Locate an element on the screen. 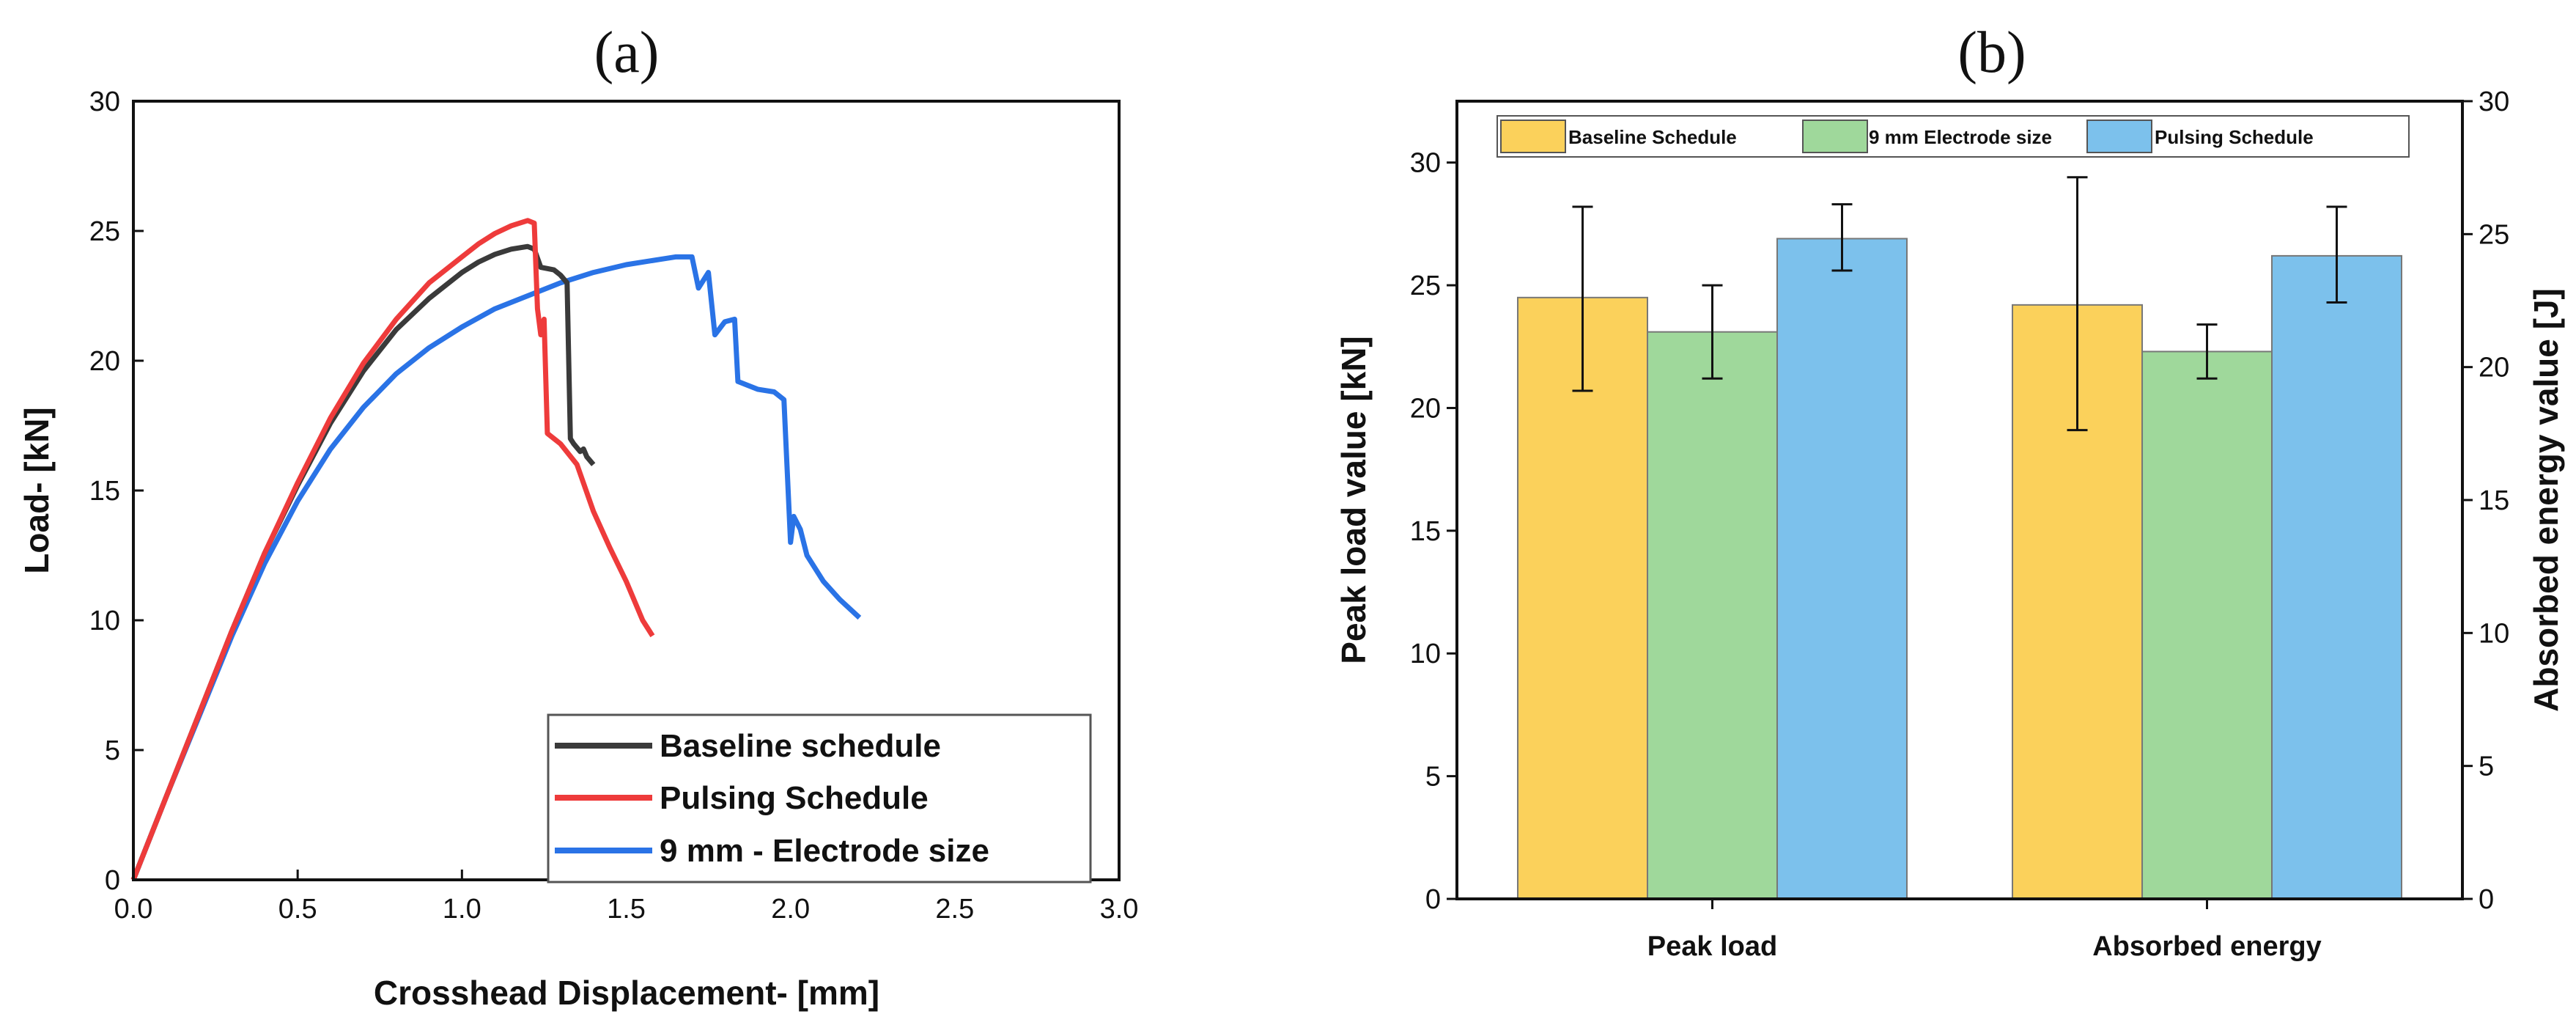 The image size is (2576, 1036). chart-b-y2-tick-label: 20 is located at coordinates (2494, 368).